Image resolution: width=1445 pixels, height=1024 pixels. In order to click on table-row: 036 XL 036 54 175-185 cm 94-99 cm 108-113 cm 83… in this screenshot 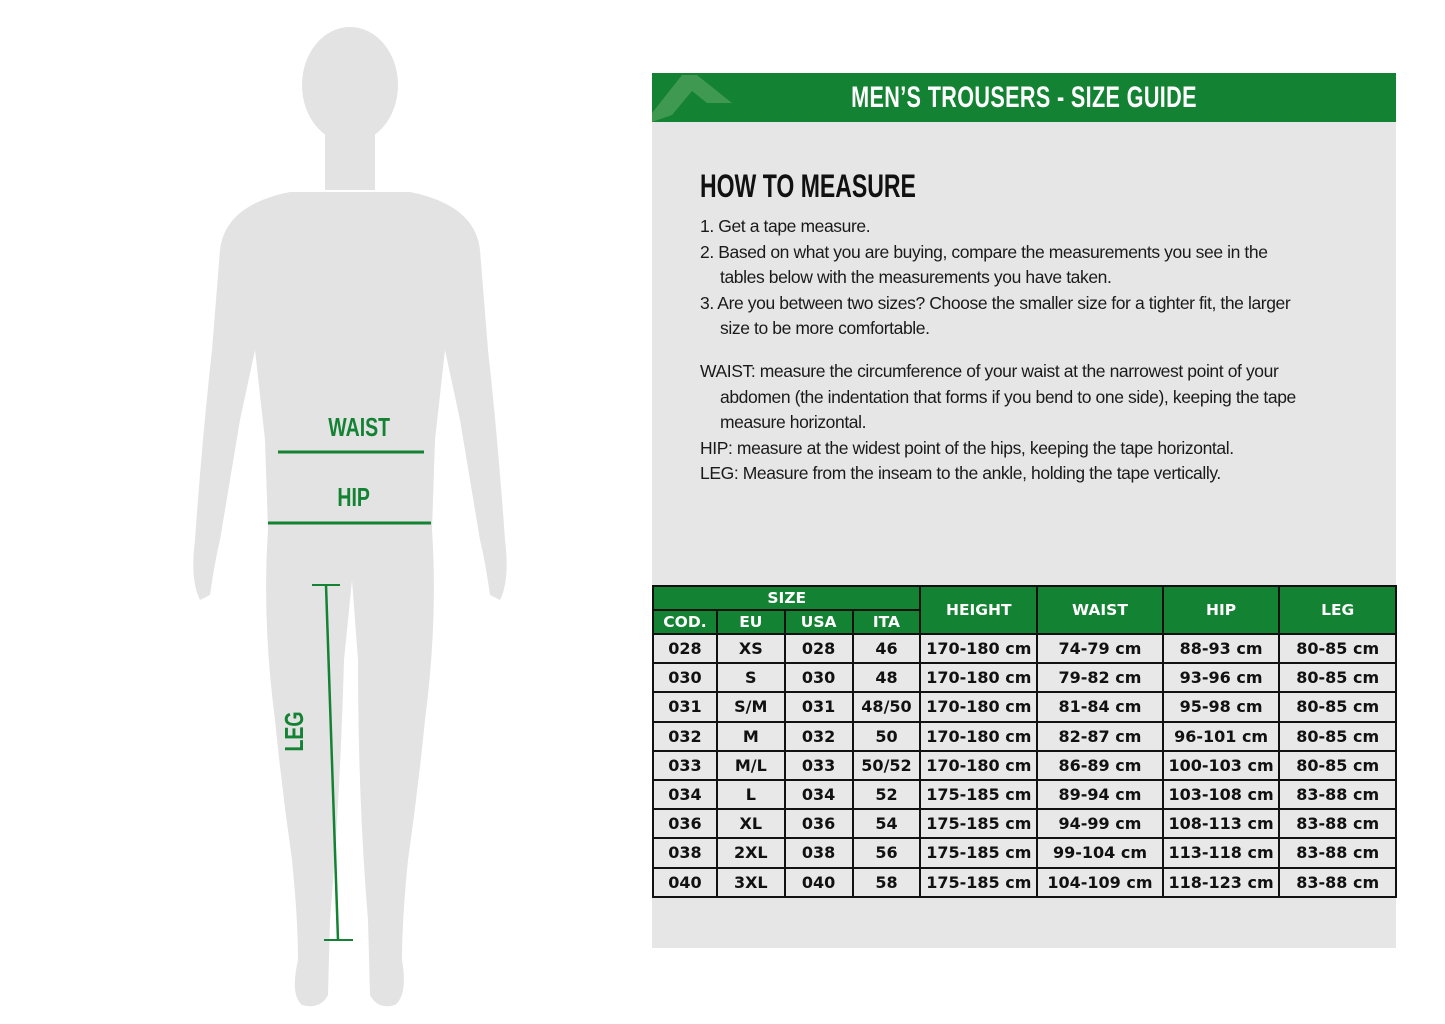, I will do `click(1024, 824)`.